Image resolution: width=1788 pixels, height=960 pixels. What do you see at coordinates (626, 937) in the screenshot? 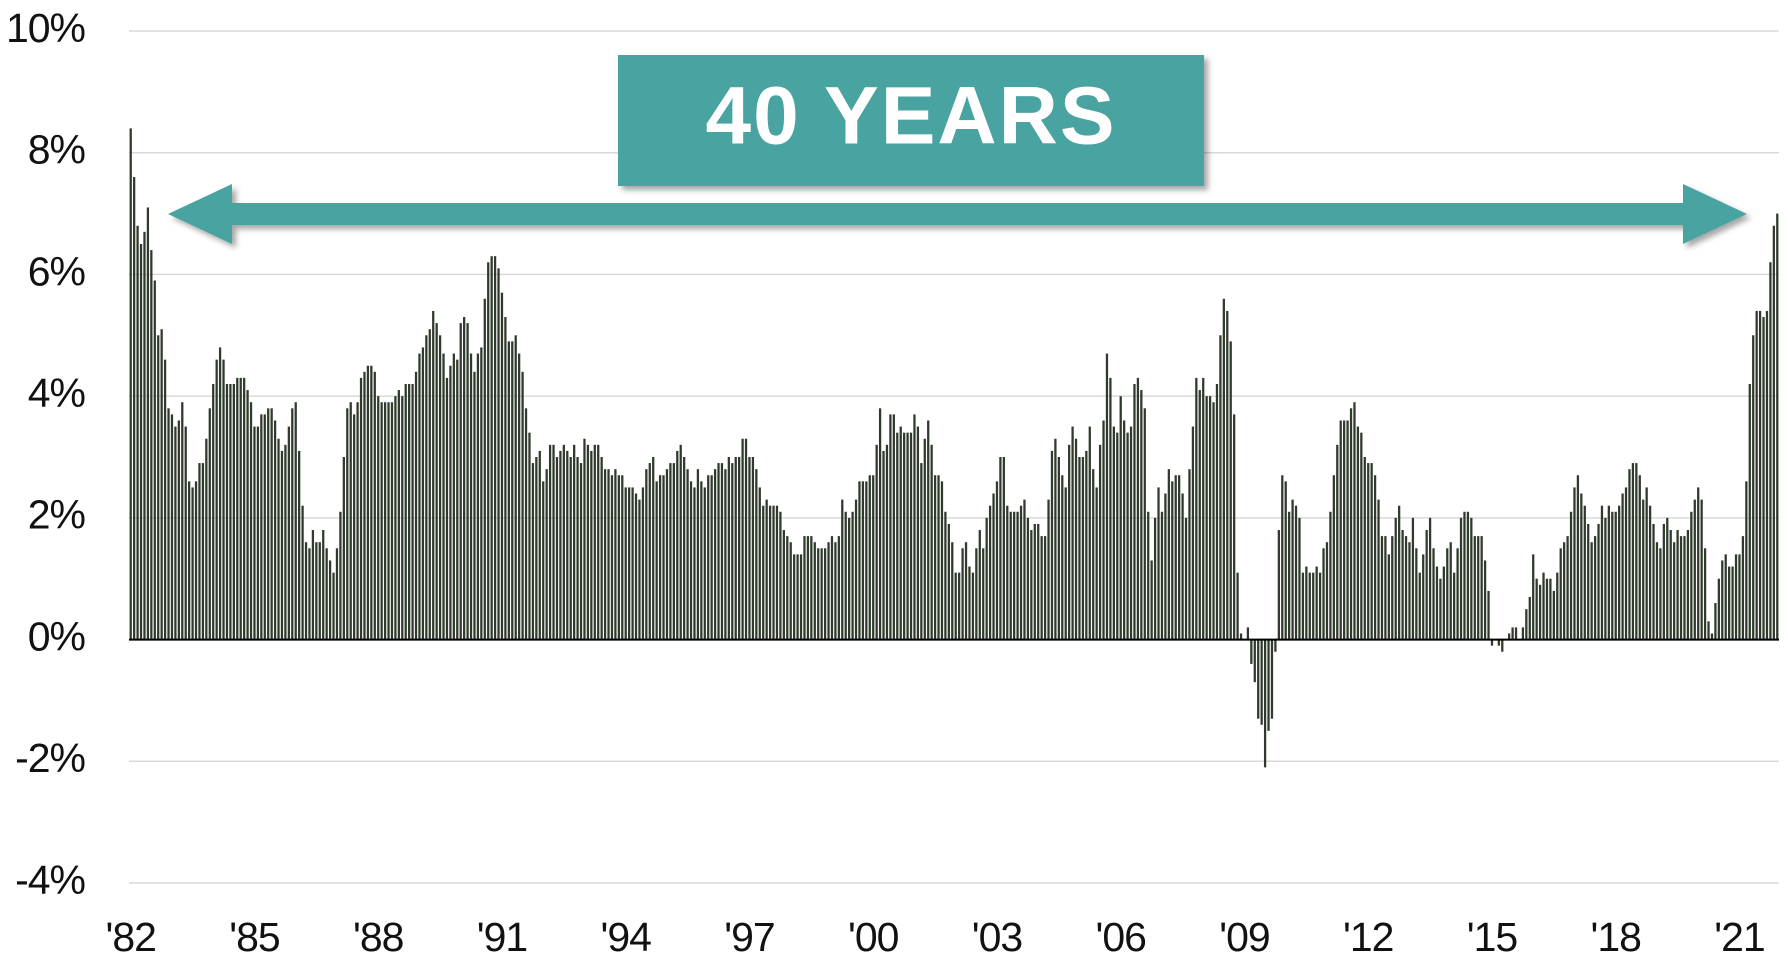
I see `x-tick-label: '94` at bounding box center [626, 937].